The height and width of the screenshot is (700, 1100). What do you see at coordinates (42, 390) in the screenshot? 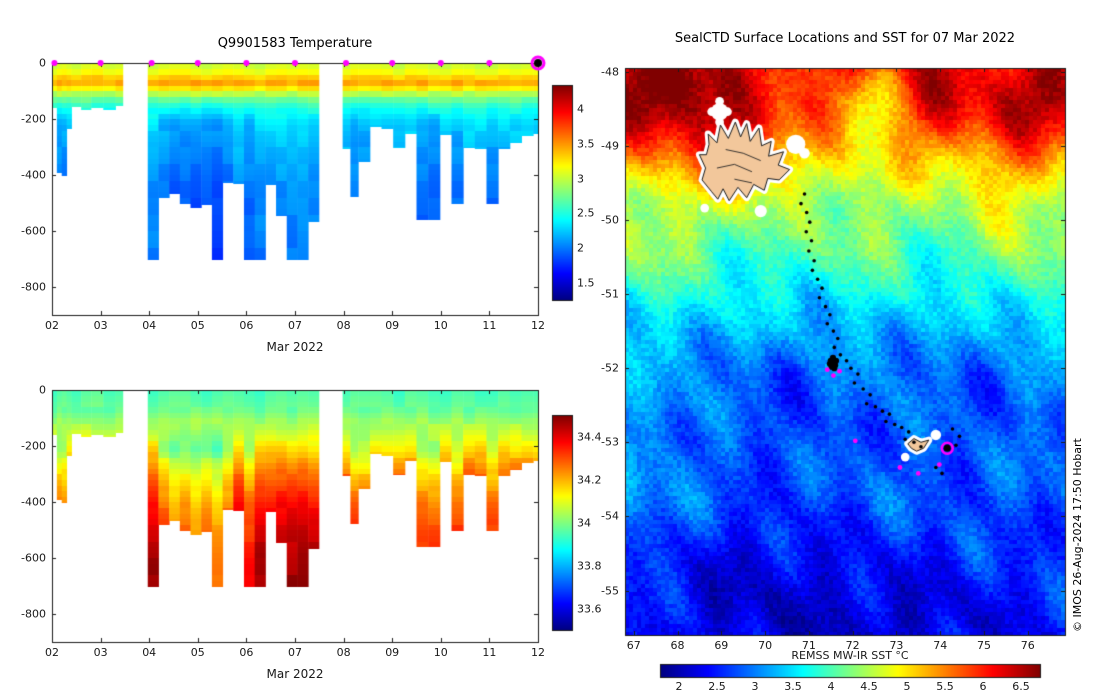
I see `salinity-y-tick: 0` at bounding box center [42, 390].